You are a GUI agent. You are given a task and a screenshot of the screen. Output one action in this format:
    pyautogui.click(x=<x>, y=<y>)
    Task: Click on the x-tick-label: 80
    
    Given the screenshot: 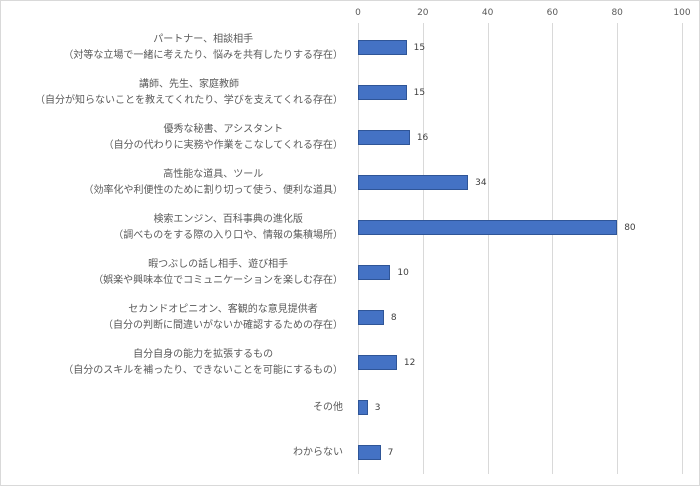 What is the action you would take?
    pyautogui.click(x=617, y=13)
    